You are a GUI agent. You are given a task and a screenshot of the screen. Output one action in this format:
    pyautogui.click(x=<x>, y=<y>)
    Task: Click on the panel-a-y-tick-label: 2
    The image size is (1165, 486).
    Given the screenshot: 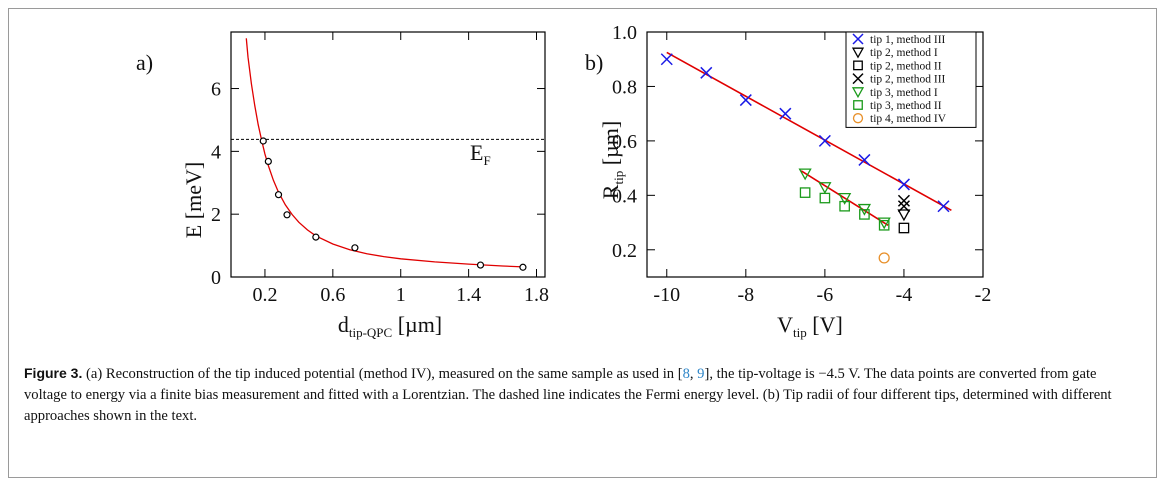 What is the action you would take?
    pyautogui.click(x=216, y=215)
    